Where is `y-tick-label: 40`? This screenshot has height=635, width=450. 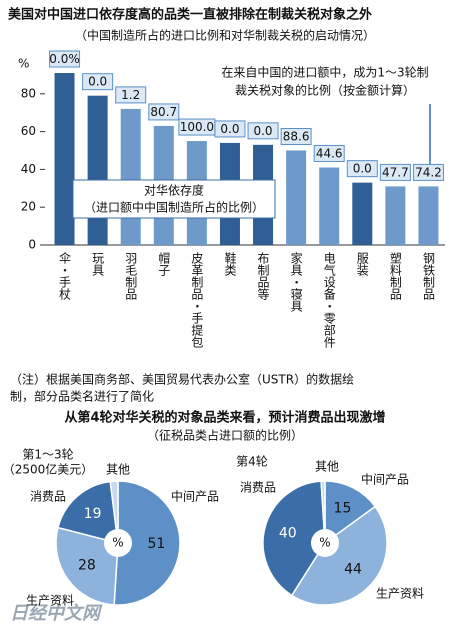 y-tick-label: 40 is located at coordinates (28, 169).